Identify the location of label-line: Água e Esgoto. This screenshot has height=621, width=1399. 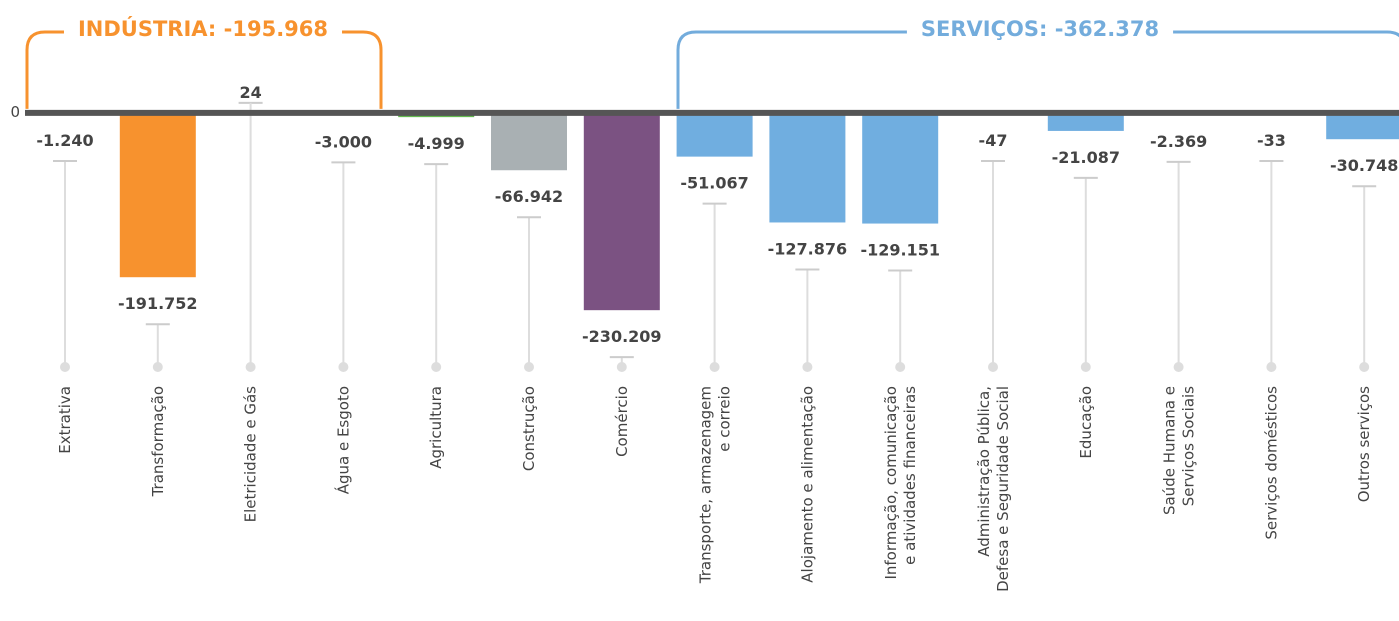
(342, 440).